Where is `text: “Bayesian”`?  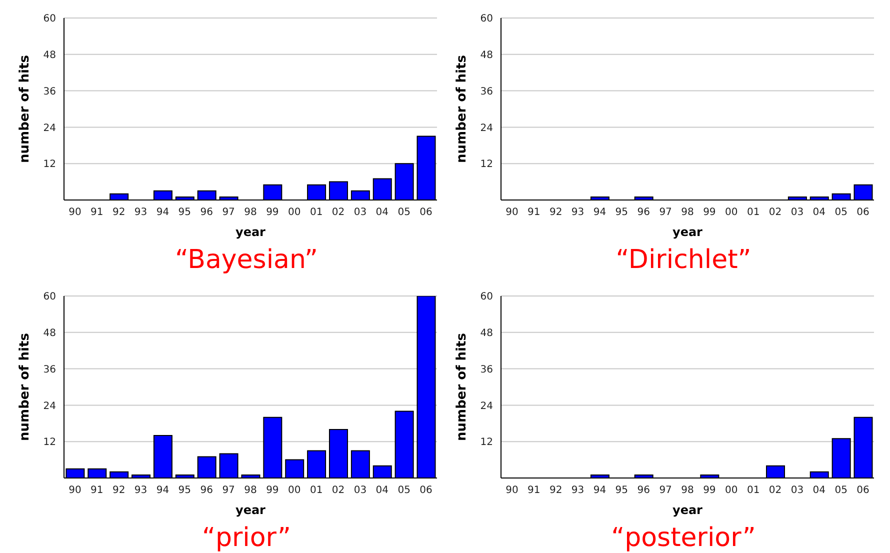
text: “Bayesian” is located at coordinates (247, 260).